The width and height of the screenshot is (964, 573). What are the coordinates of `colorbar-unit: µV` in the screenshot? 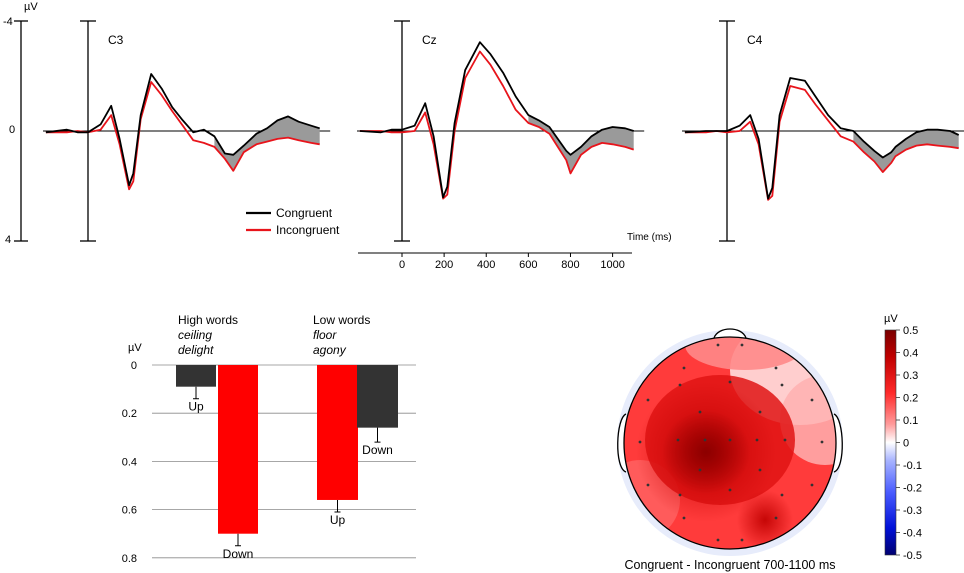 It's located at (891, 319).